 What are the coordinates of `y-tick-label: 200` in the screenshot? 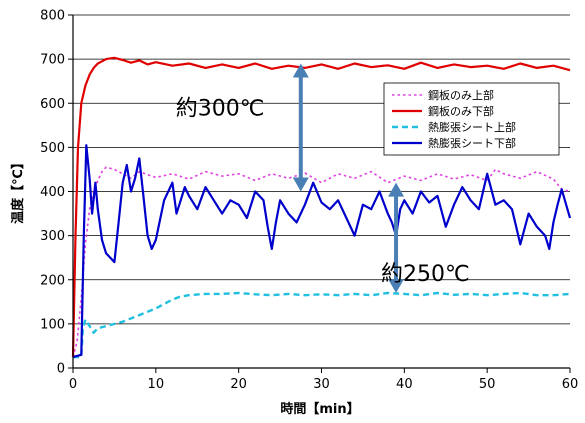 It's located at (52, 280).